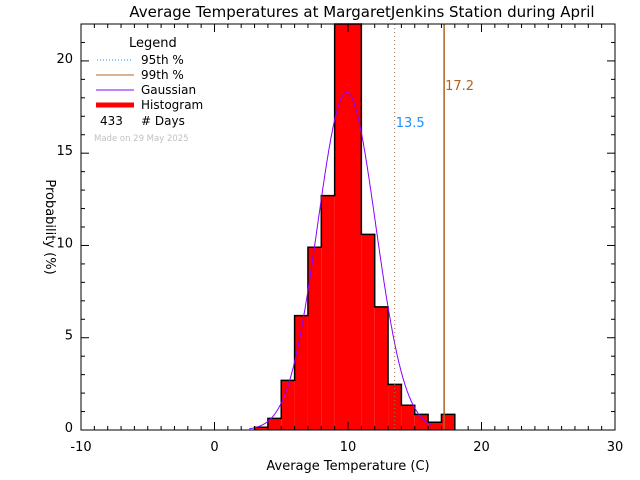 The width and height of the screenshot is (640, 480). I want to click on y-tick-label: 20, so click(64, 59).